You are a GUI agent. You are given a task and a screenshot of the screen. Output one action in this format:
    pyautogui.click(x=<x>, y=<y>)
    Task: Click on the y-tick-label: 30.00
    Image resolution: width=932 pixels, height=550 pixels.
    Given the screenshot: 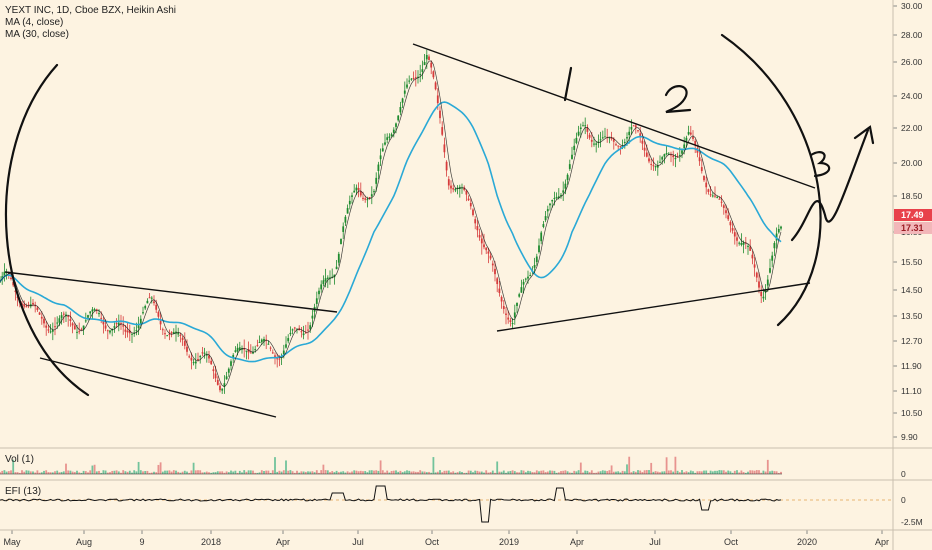 What is the action you would take?
    pyautogui.click(x=912, y=6)
    